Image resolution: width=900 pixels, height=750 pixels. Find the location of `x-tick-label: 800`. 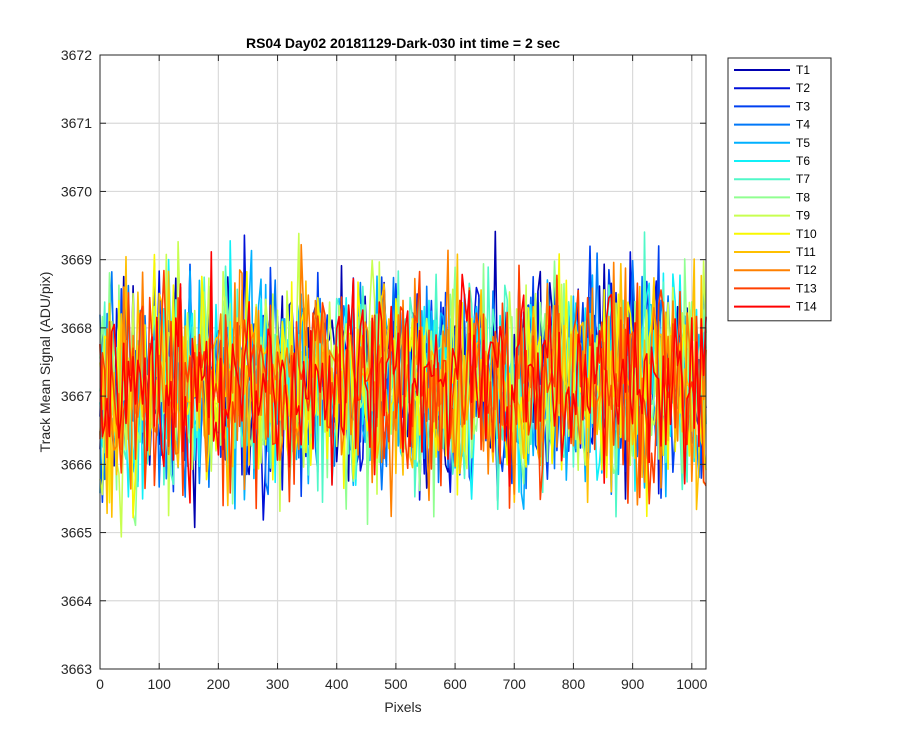

x-tick-label: 800 is located at coordinates (574, 684).